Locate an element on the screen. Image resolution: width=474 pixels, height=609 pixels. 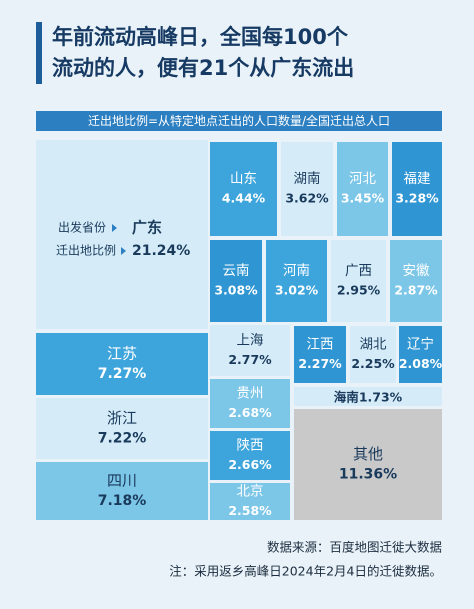
note: 注：采用返乡高峰日2024年2月4日的迁徙数据。 is located at coordinates (305, 571).